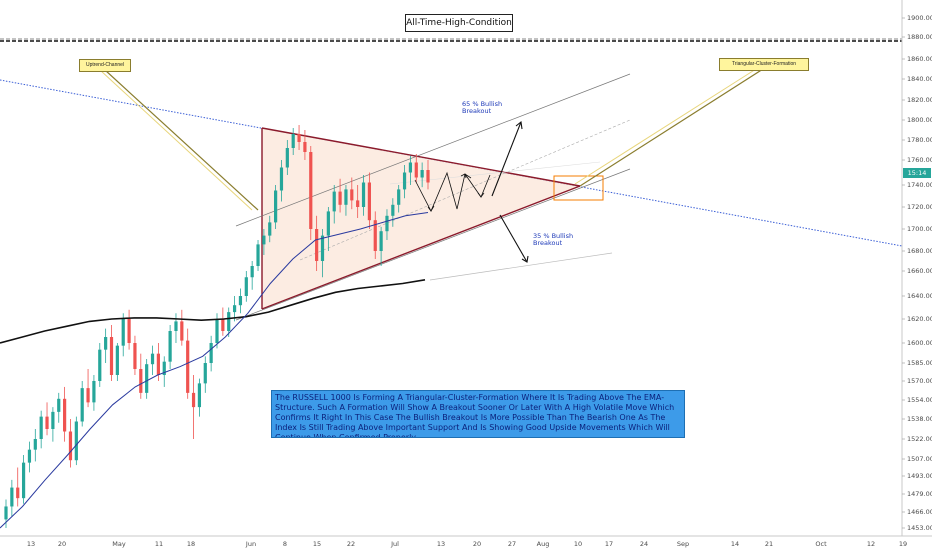 This screenshot has height=550, width=932. I want to click on time-tick-label: Sep, so click(683, 544).